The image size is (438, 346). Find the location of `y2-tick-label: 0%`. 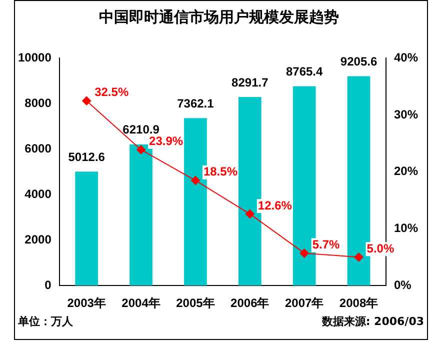

y2-tick-label: 0% is located at coordinates (403, 285).